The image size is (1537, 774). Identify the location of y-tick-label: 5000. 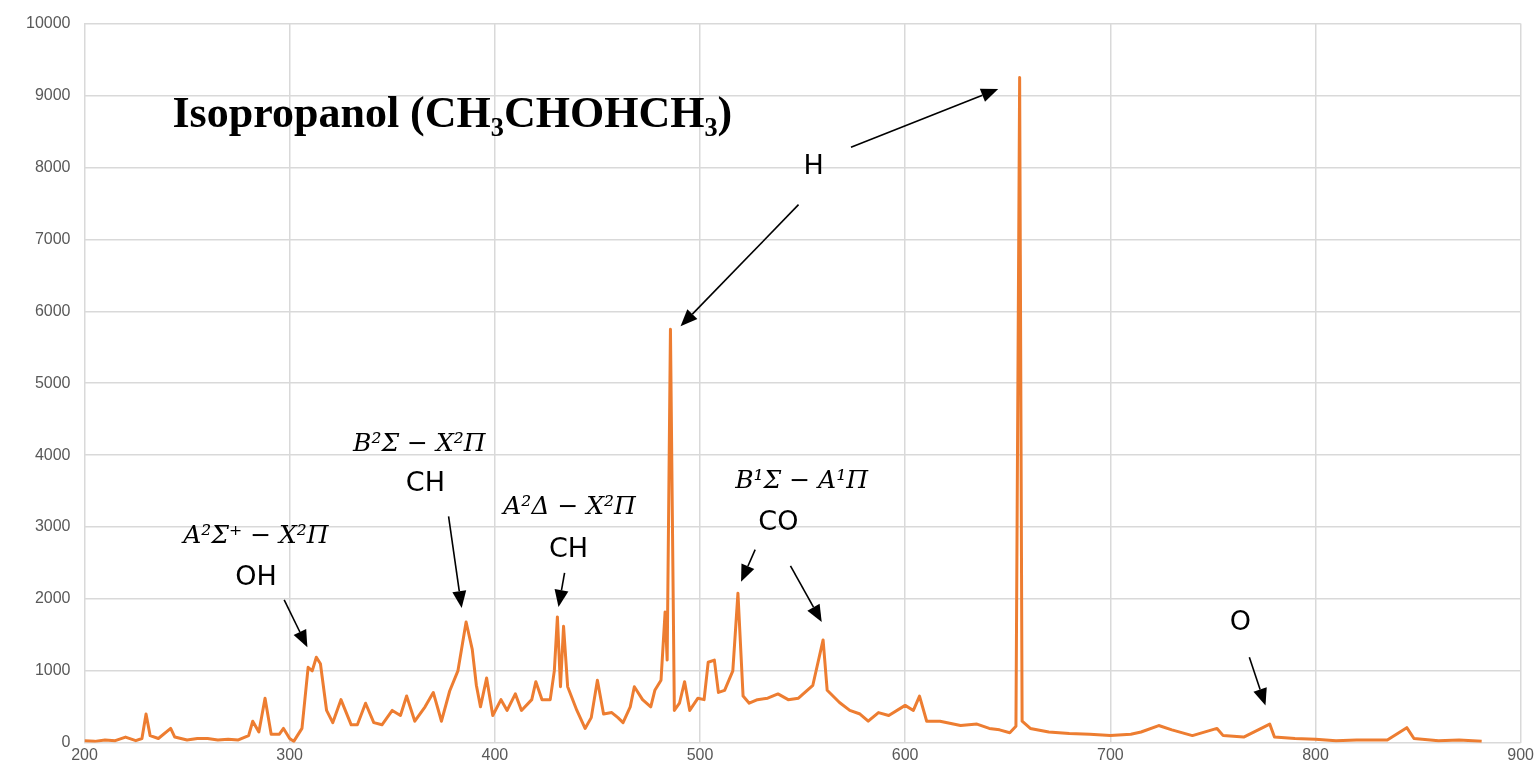
(52, 382).